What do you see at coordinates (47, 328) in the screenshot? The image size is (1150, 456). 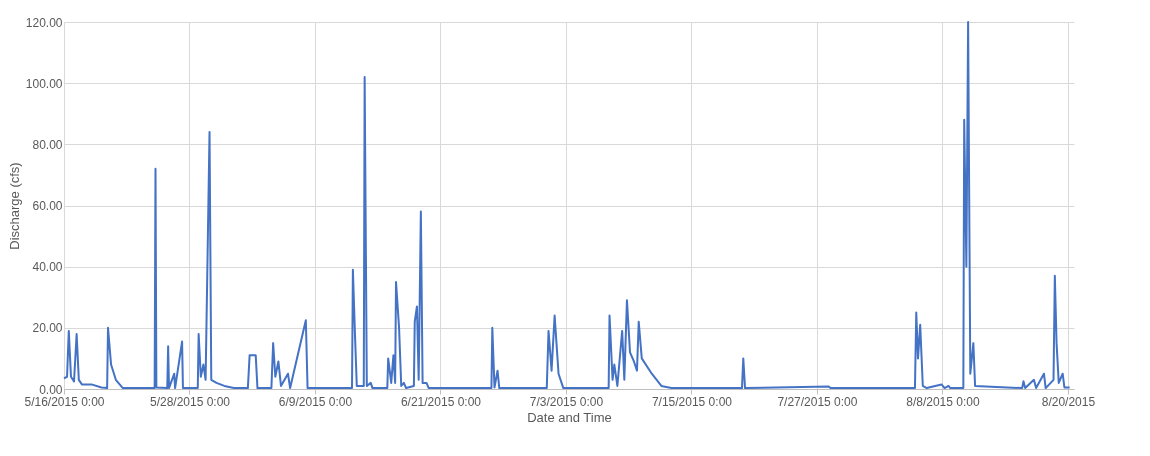 I see `y-tick-label: 20.00` at bounding box center [47, 328].